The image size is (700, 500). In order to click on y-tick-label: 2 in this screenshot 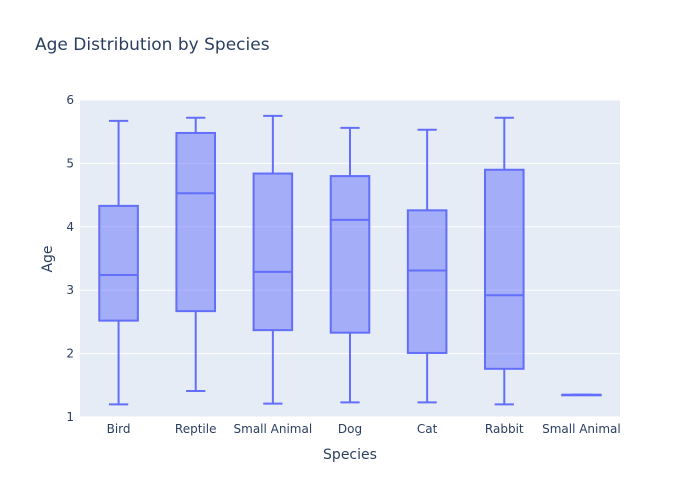, I will do `click(70, 354)`.